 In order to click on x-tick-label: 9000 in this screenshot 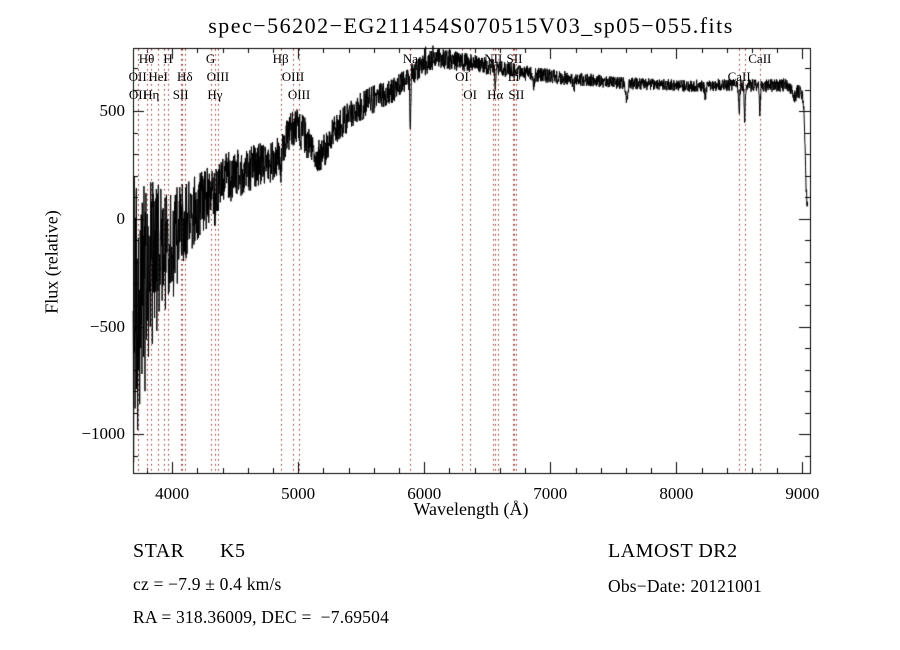, I will do `click(802, 493)`.